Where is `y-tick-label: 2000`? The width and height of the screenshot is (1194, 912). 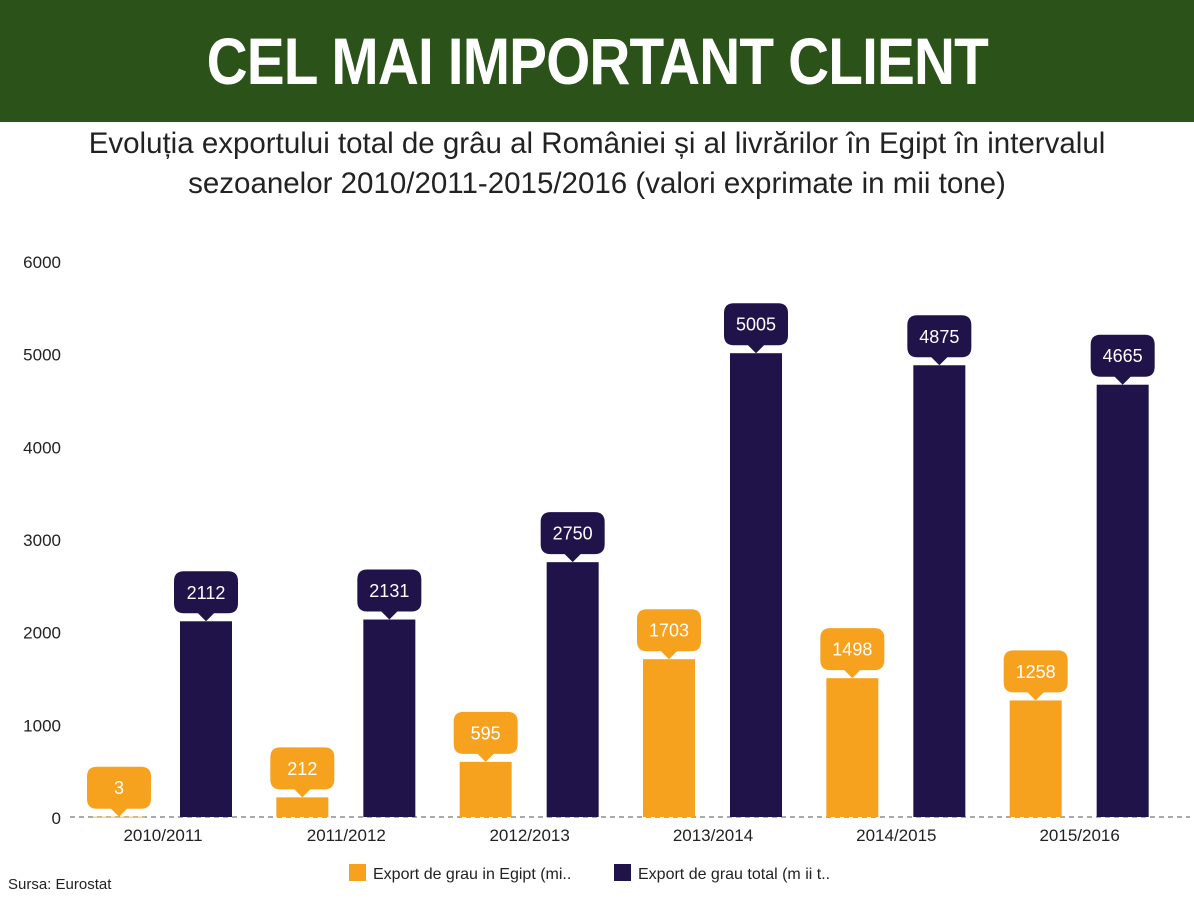
y-tick-label: 2000 is located at coordinates (42, 633).